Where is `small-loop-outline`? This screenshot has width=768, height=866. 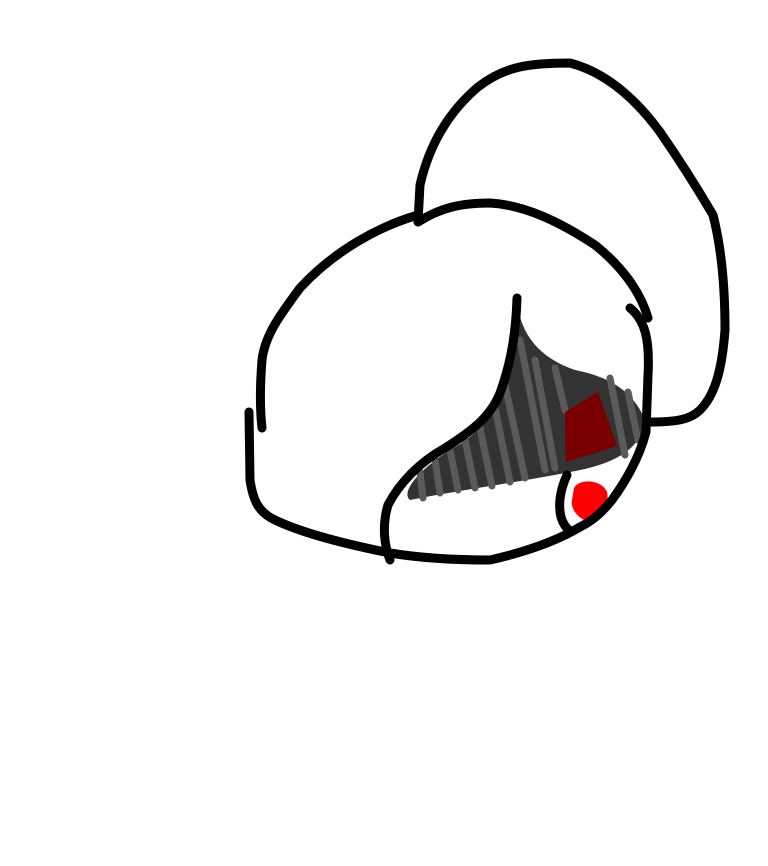 small-loop-outline is located at coordinates (565, 503).